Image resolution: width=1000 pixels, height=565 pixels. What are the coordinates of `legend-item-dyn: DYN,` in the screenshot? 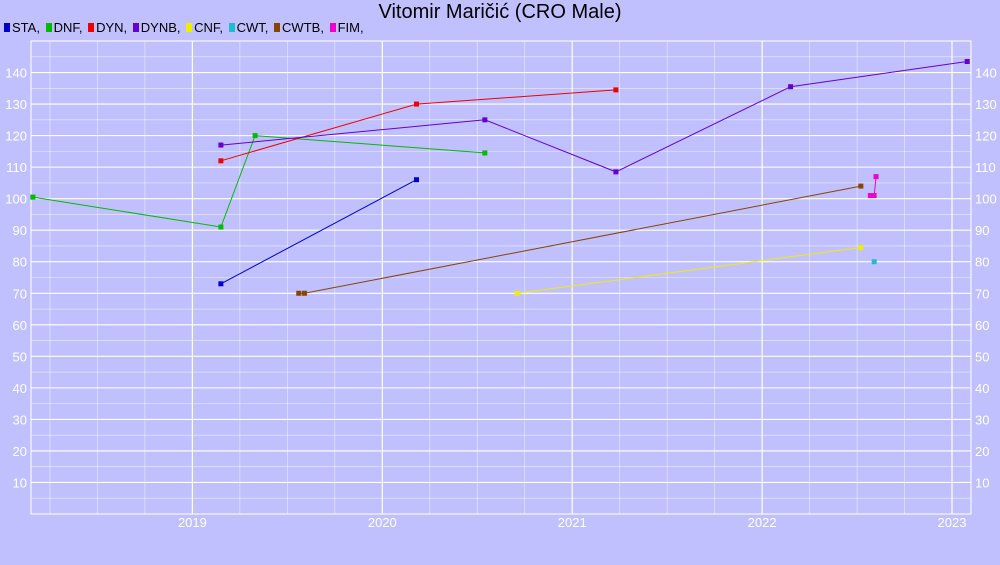 It's located at (109, 27).